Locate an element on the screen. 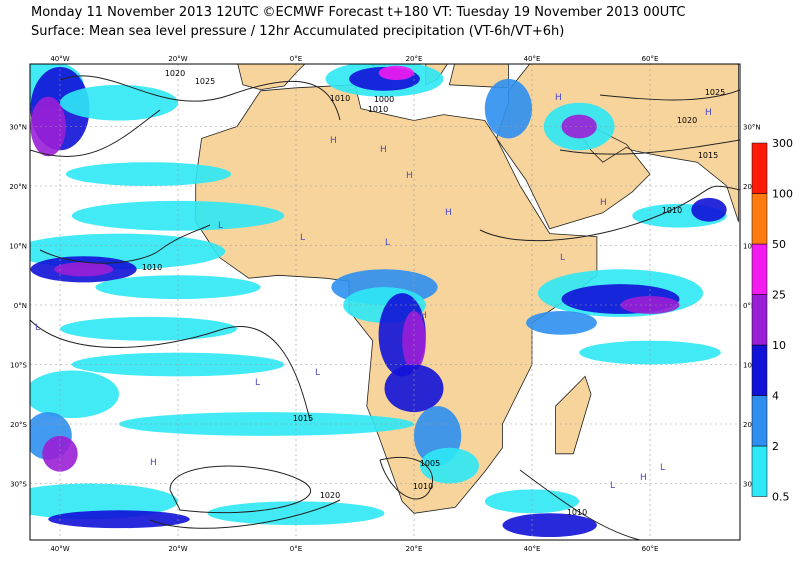  latitude-label: 10°N is located at coordinates (18, 247).